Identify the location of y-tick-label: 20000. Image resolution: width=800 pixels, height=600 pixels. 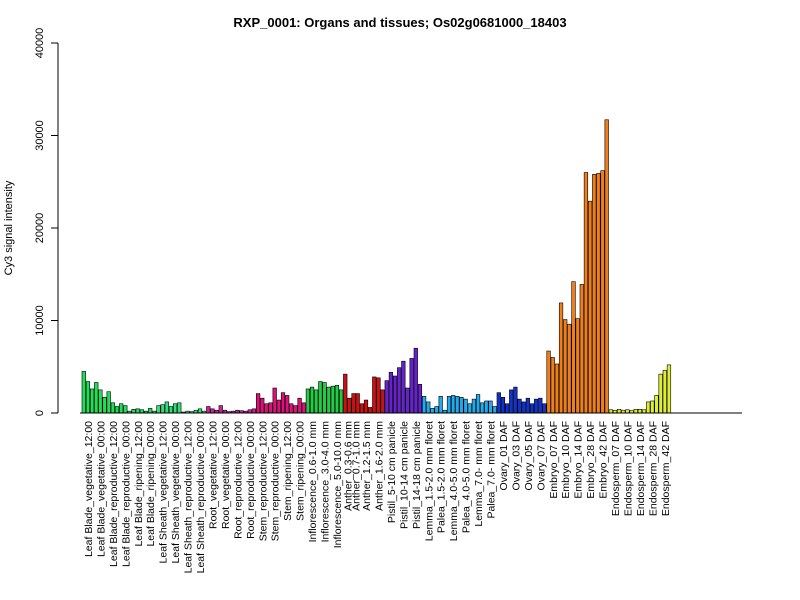
(40, 228).